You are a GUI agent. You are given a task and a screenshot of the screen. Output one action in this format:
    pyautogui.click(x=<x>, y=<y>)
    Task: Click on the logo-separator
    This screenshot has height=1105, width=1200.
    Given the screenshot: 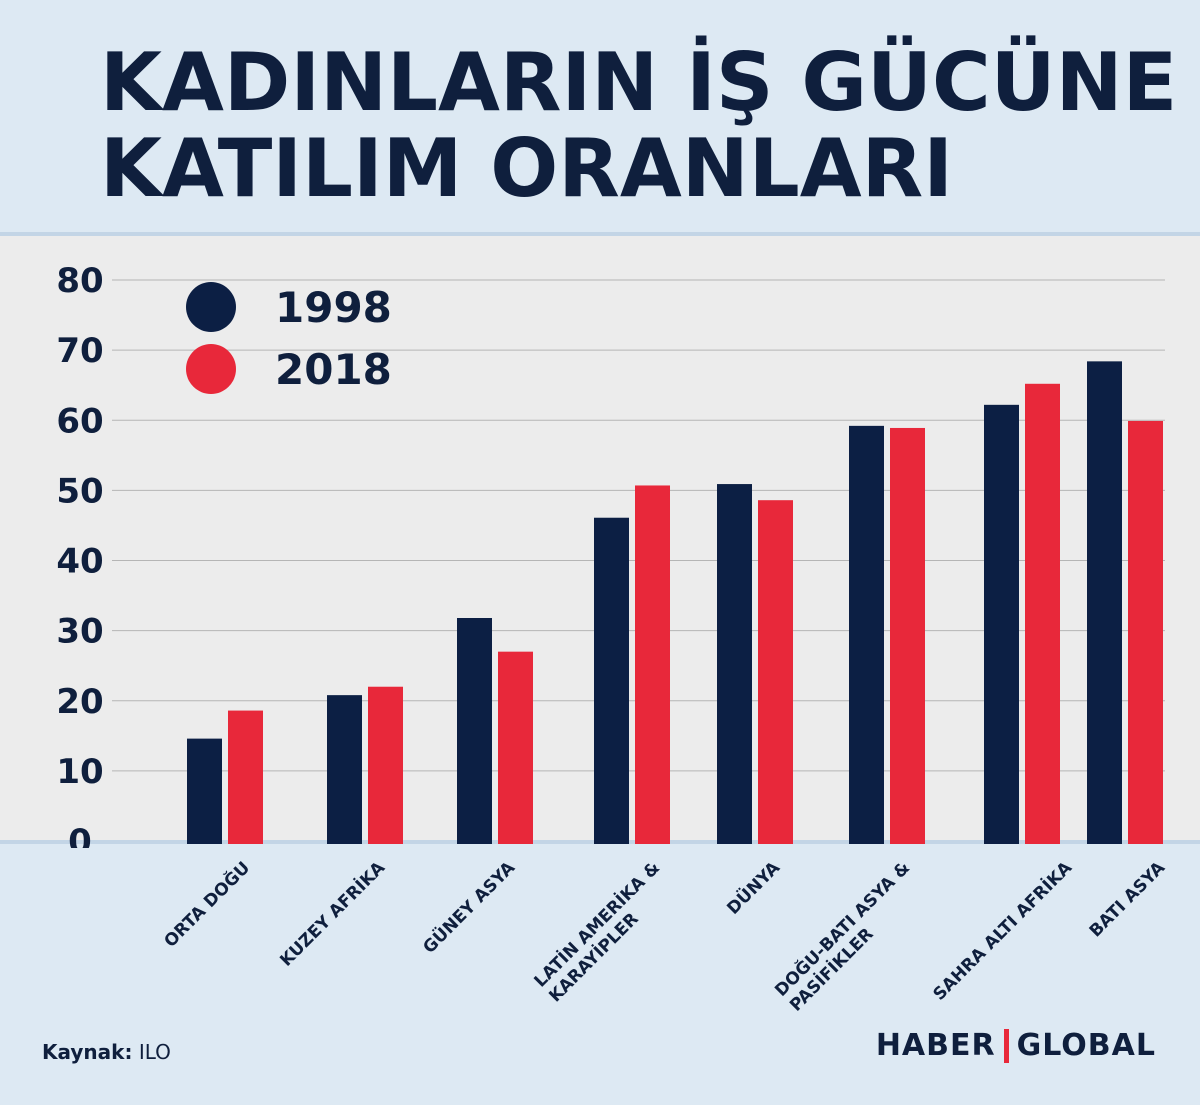 What is the action you would take?
    pyautogui.click(x=1006, y=1045)
    